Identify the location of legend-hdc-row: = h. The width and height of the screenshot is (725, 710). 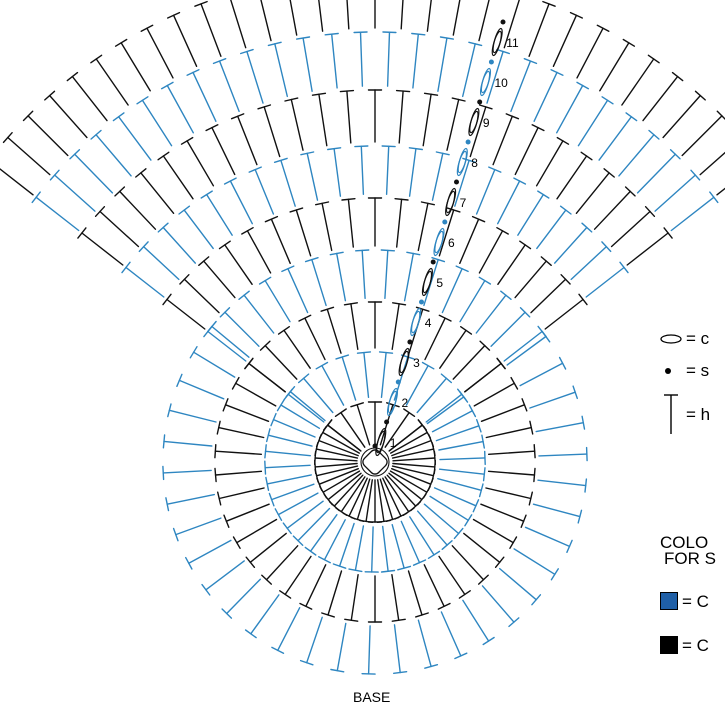
(685, 414).